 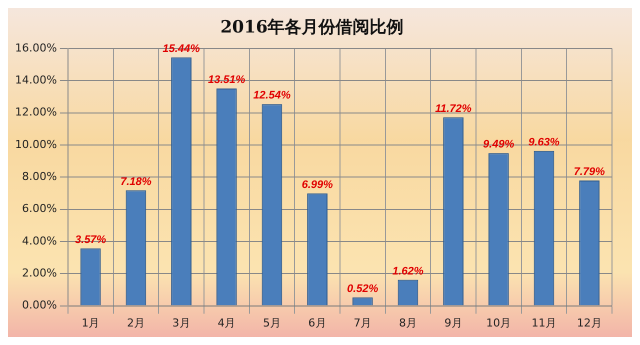 What do you see at coordinates (181, 323) in the screenshot?
I see `x-tick-label: 3月` at bounding box center [181, 323].